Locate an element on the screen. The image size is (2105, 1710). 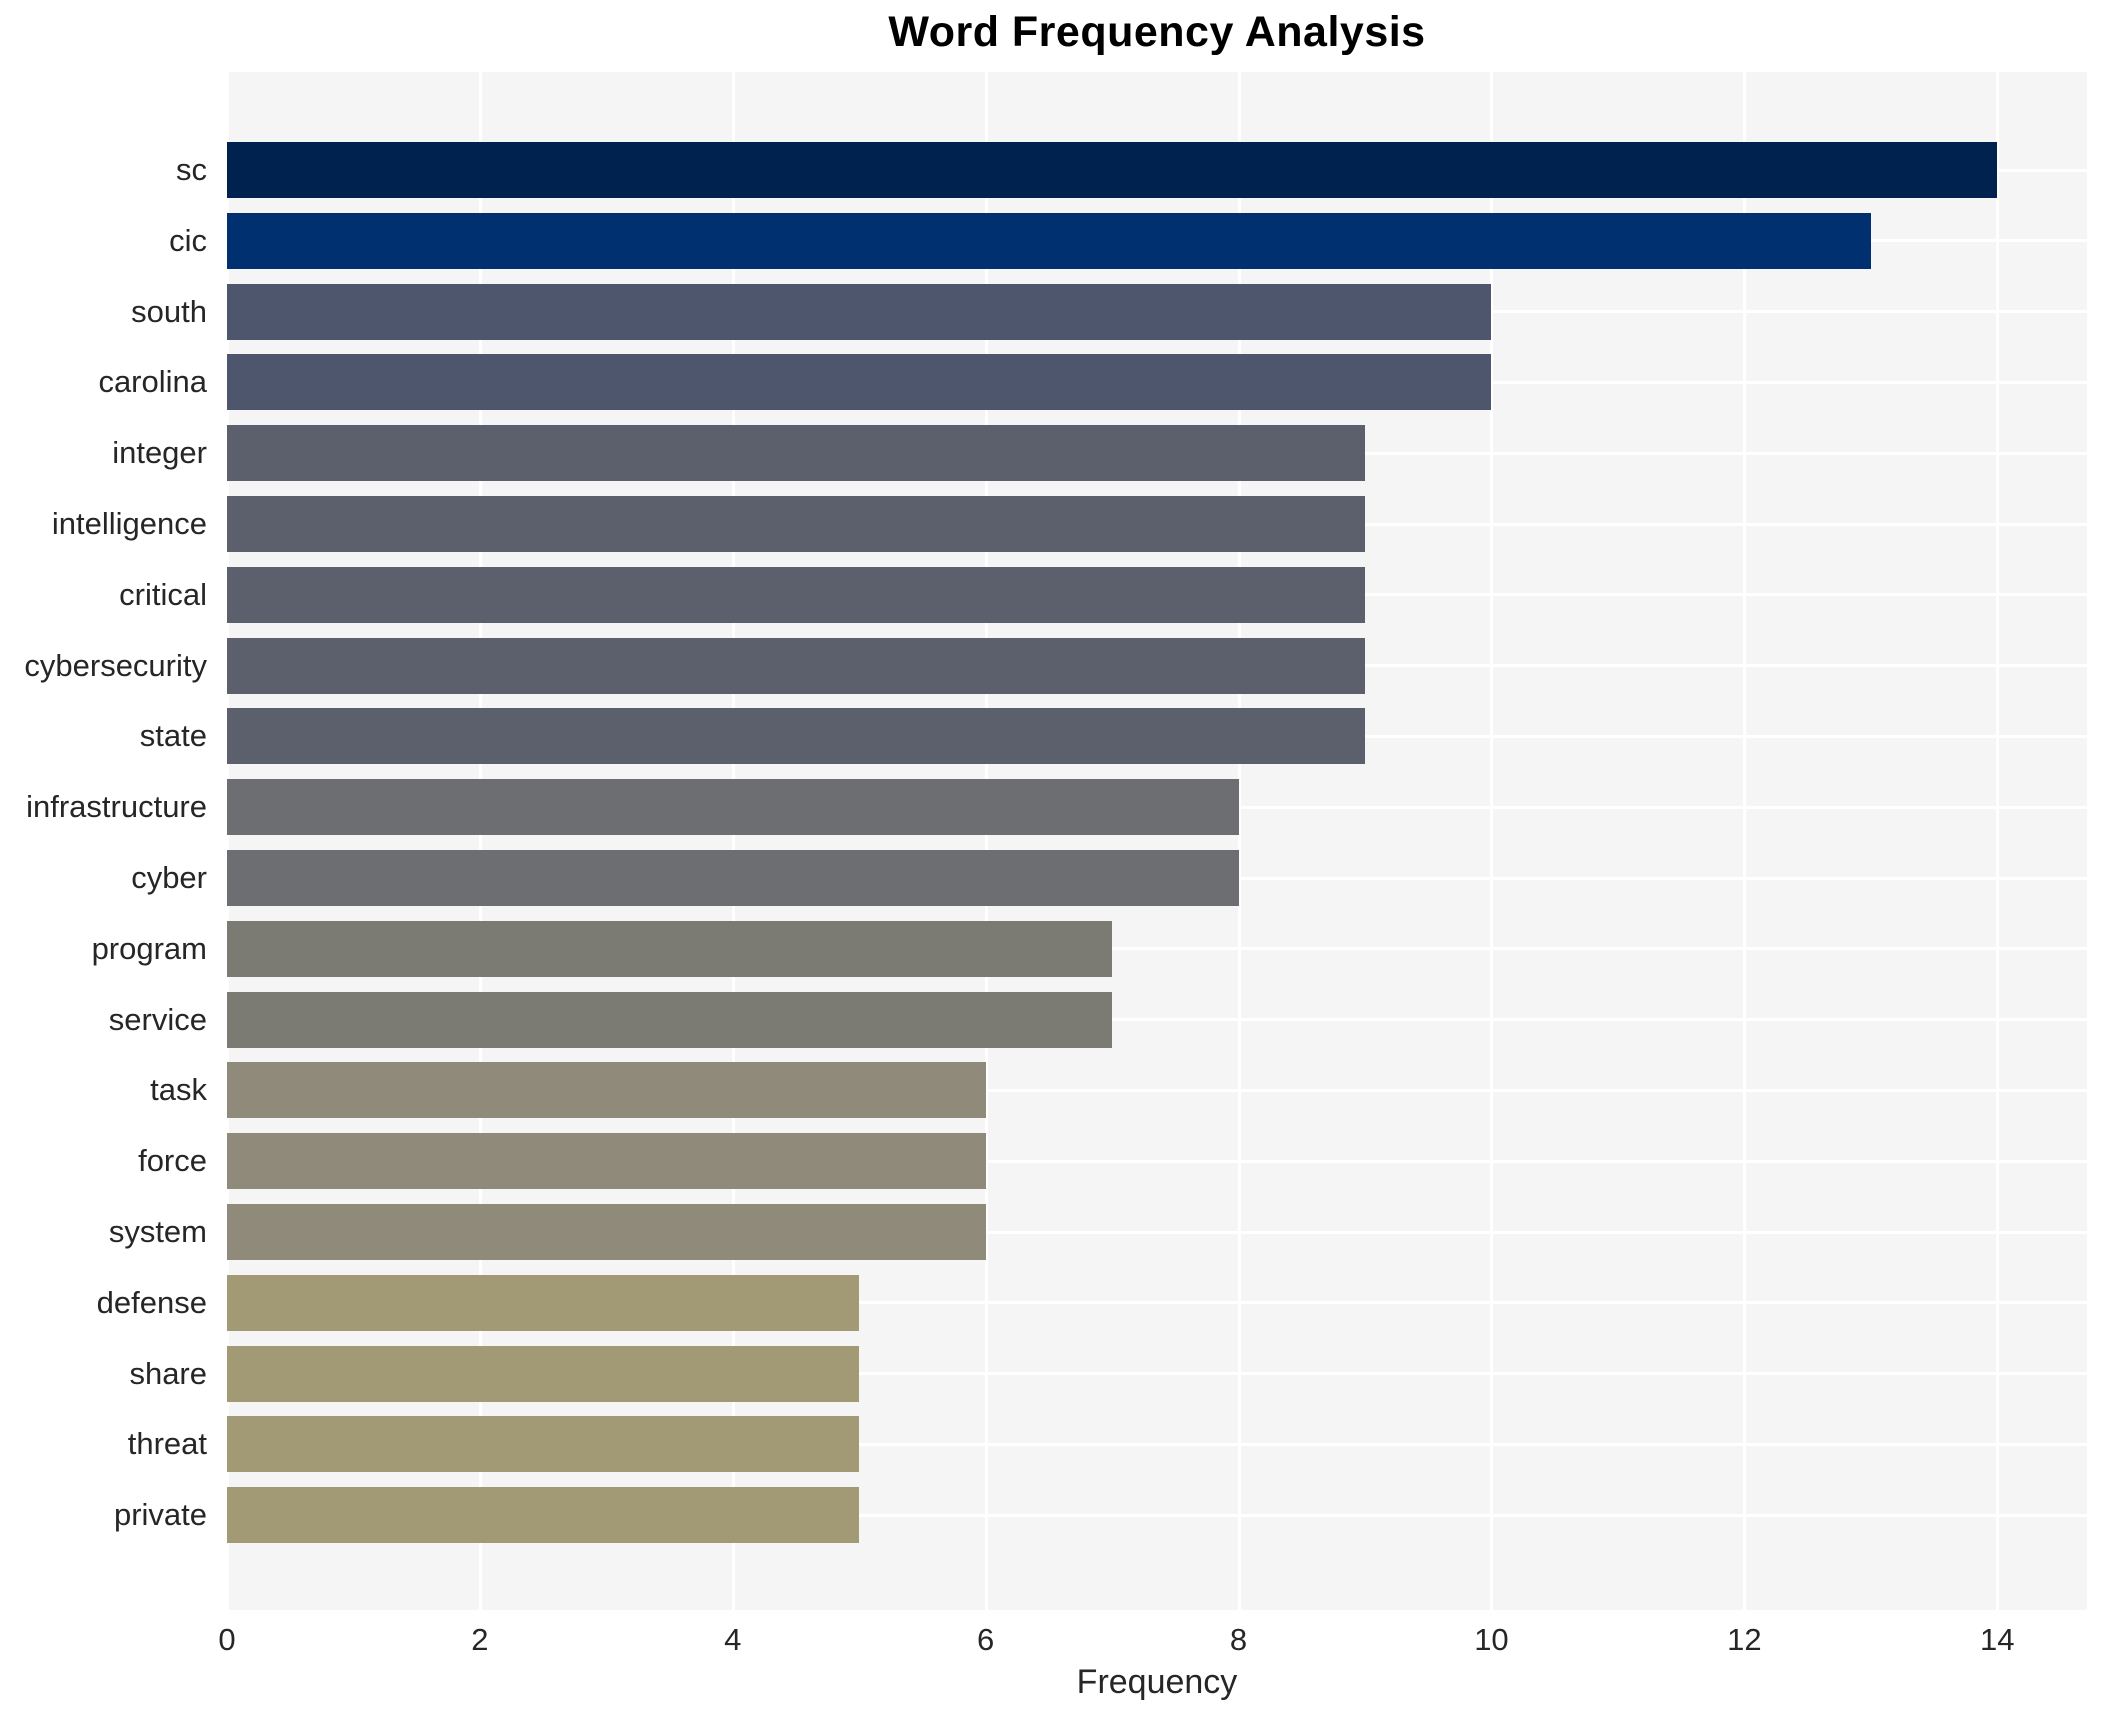
bar-service is located at coordinates (670, 1019).